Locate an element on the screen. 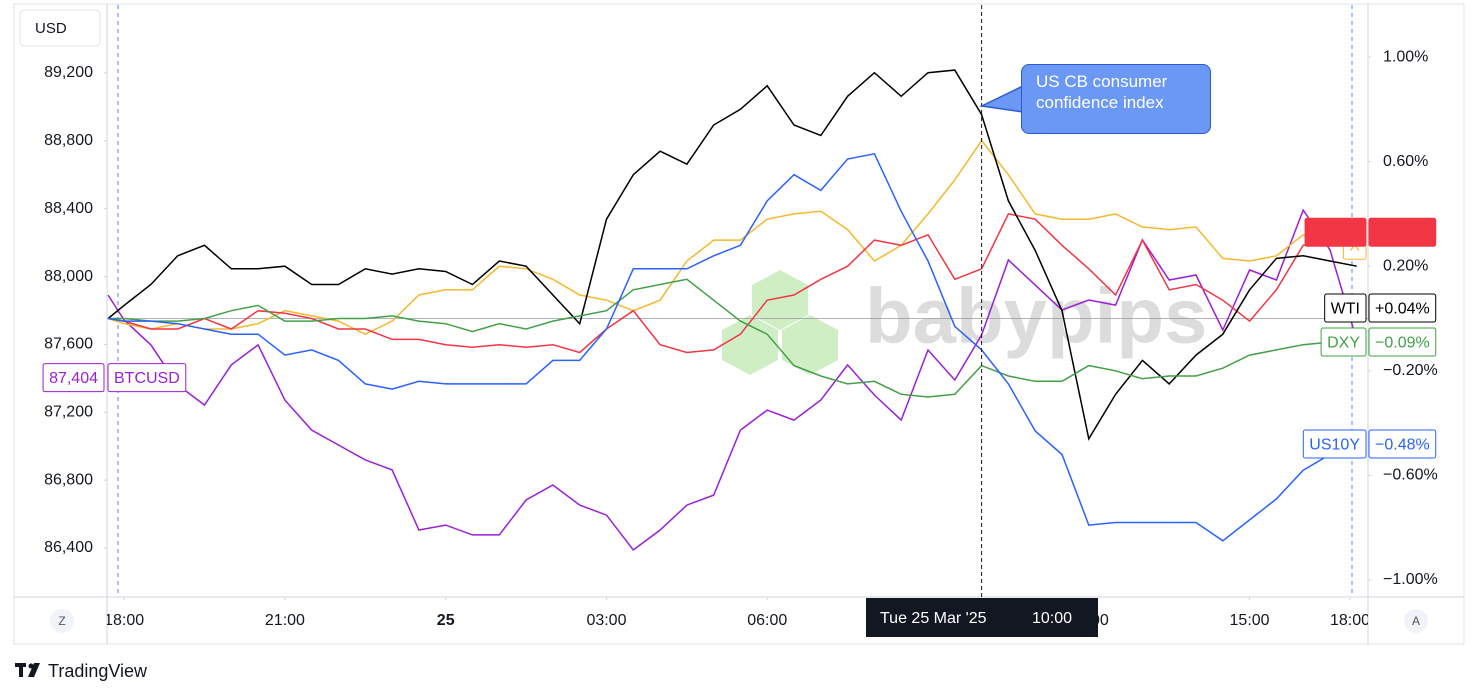 This screenshot has height=698, width=1479. label-text: US10Y is located at coordinates (1334, 444).